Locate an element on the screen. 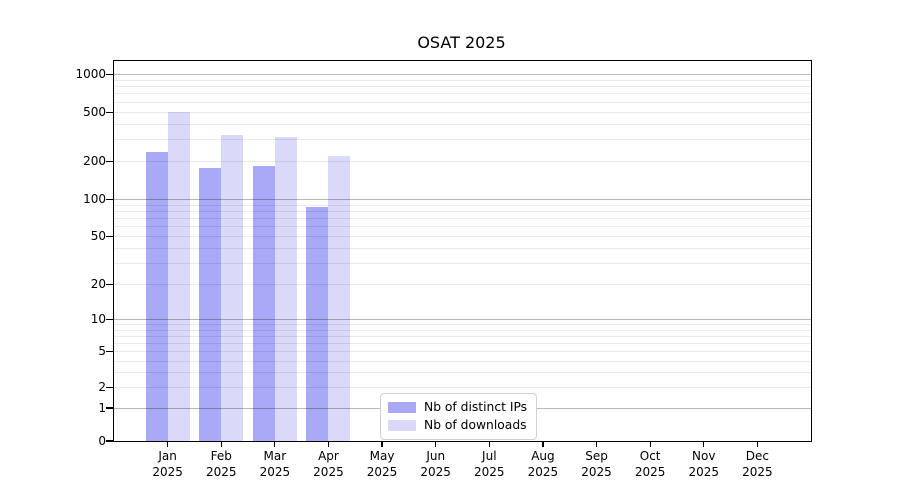  x-tick-label-jan: Jan 2025 is located at coordinates (167, 464).